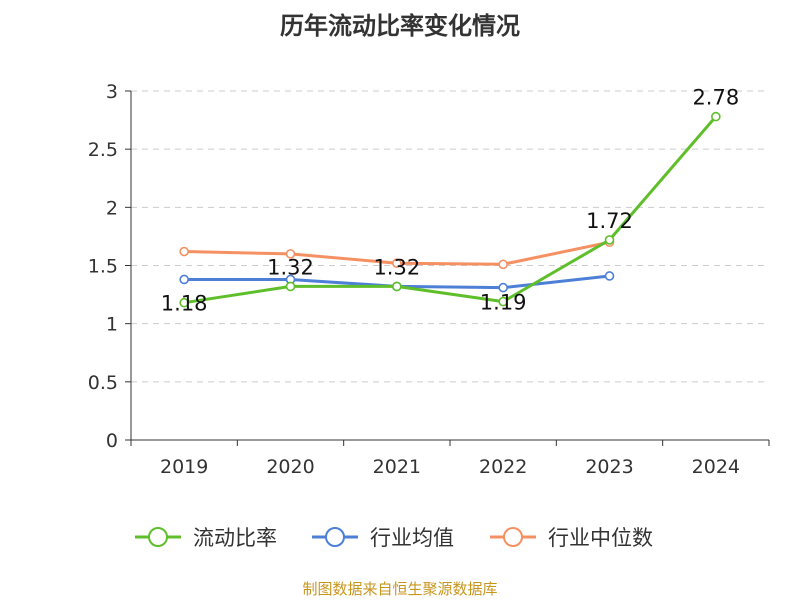 This screenshot has width=800, height=600. I want to click on data-label: 1.72, so click(609, 221).